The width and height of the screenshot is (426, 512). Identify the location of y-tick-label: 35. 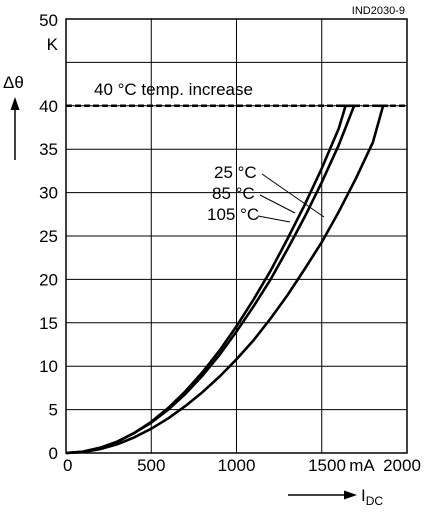
(48, 149).